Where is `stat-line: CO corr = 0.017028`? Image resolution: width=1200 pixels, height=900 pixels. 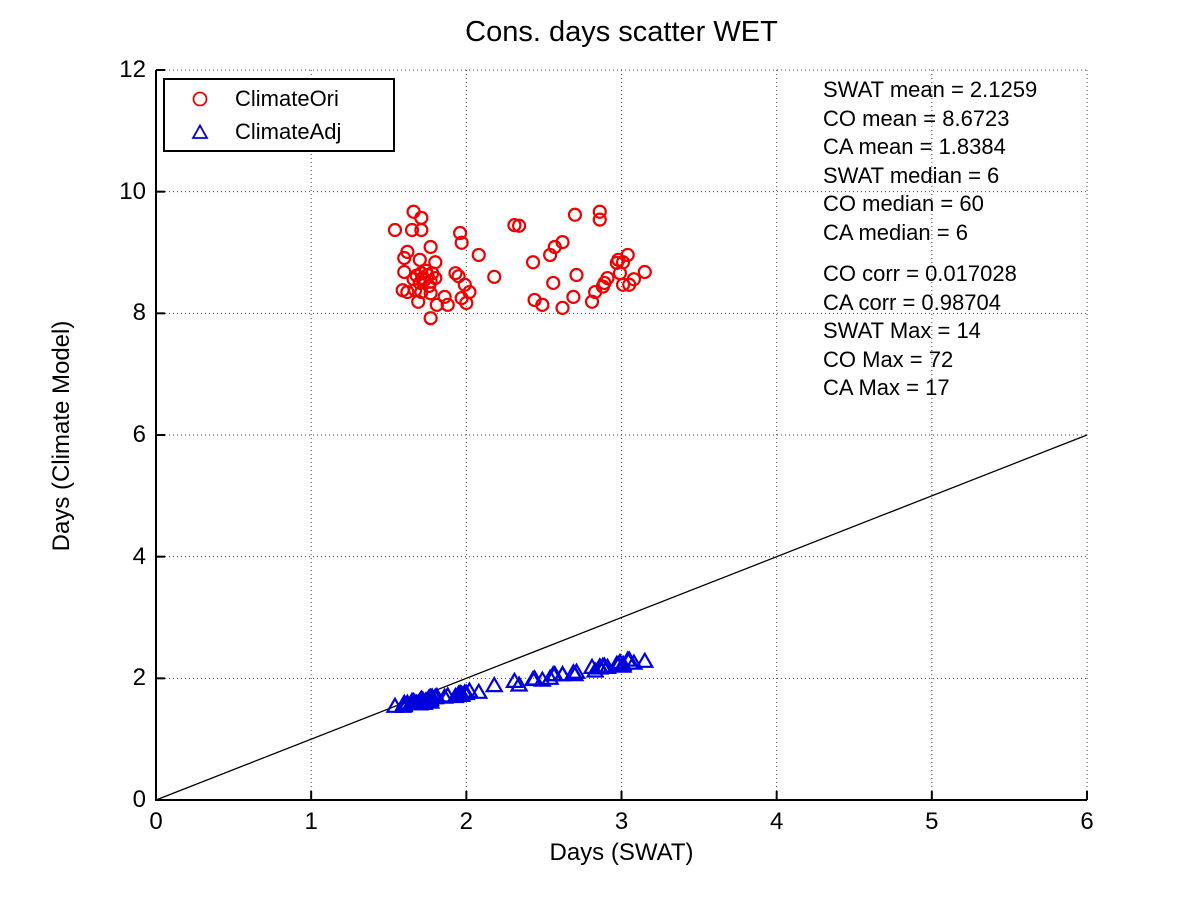
stat-line: CO corr = 0.017028 is located at coordinates (920, 273).